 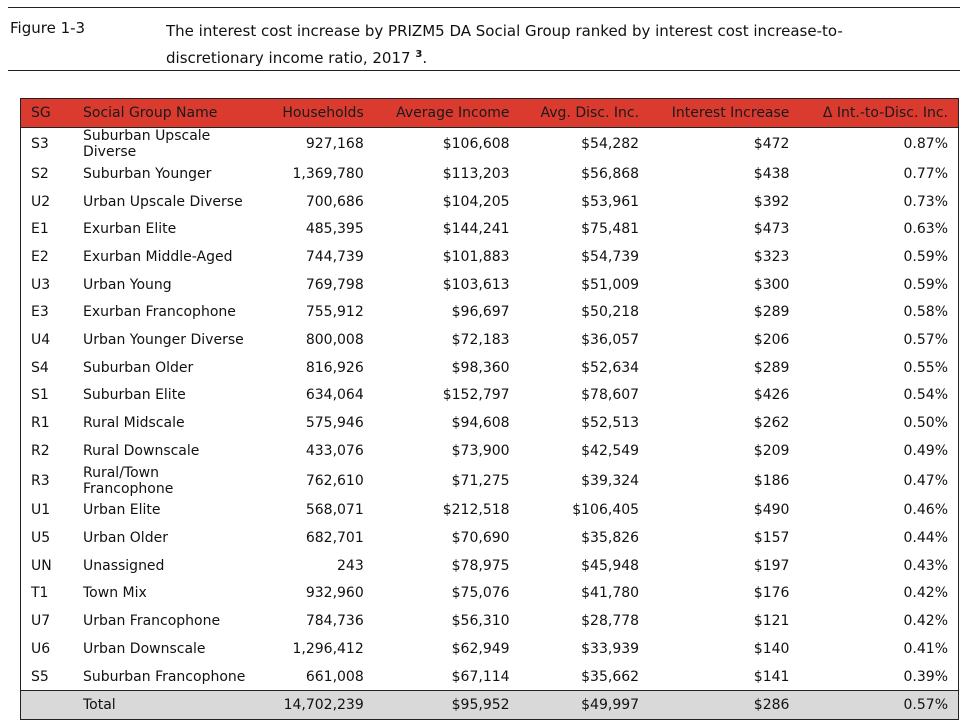 I want to click on cell-avg-disc-inc: $53,961, so click(x=610, y=201).